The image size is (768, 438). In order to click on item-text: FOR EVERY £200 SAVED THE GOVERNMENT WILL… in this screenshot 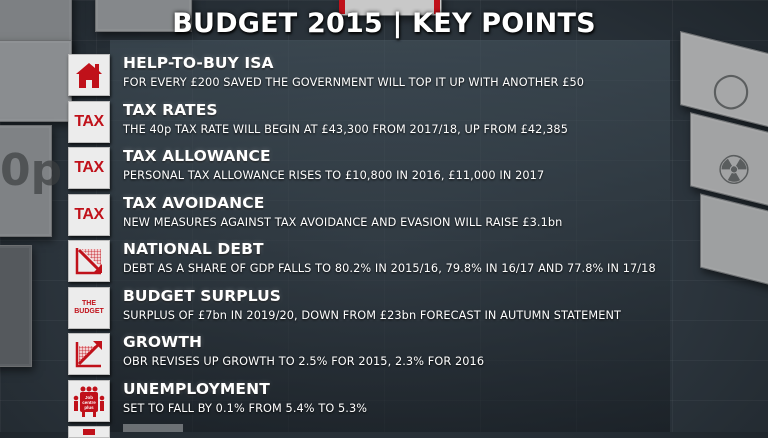, I will do `click(354, 82)`.